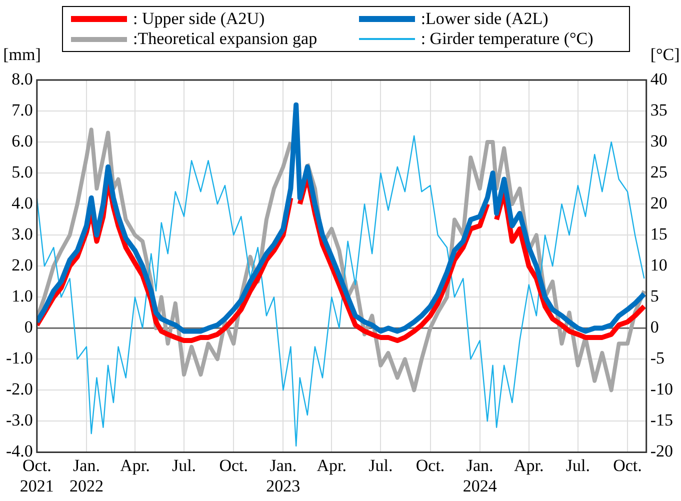 The image size is (681, 501). What do you see at coordinates (199, 19) in the screenshot?
I see `legend-label: : Upper side (A2U)` at bounding box center [199, 19].